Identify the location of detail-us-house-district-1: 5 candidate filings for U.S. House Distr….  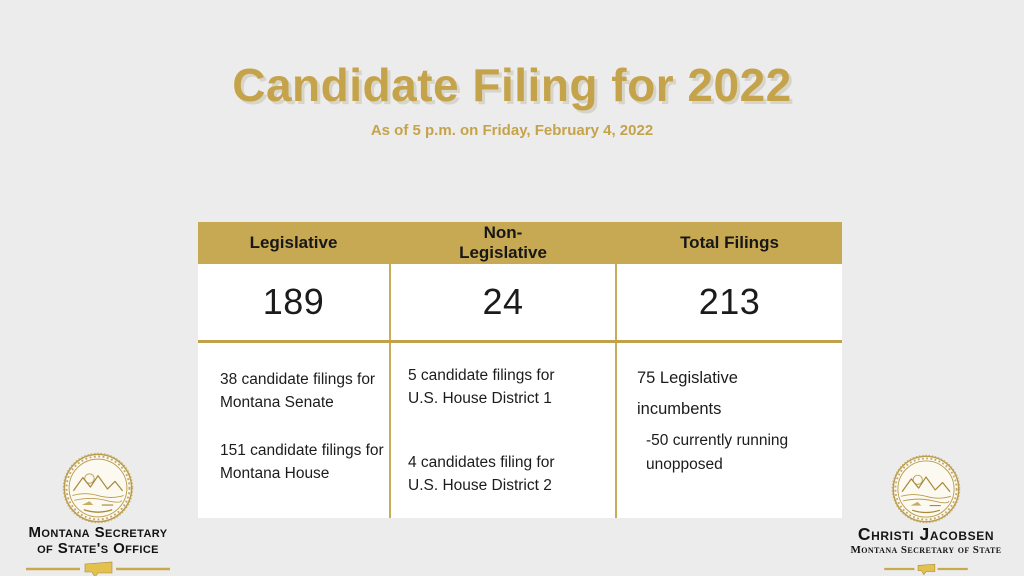
(481, 387).